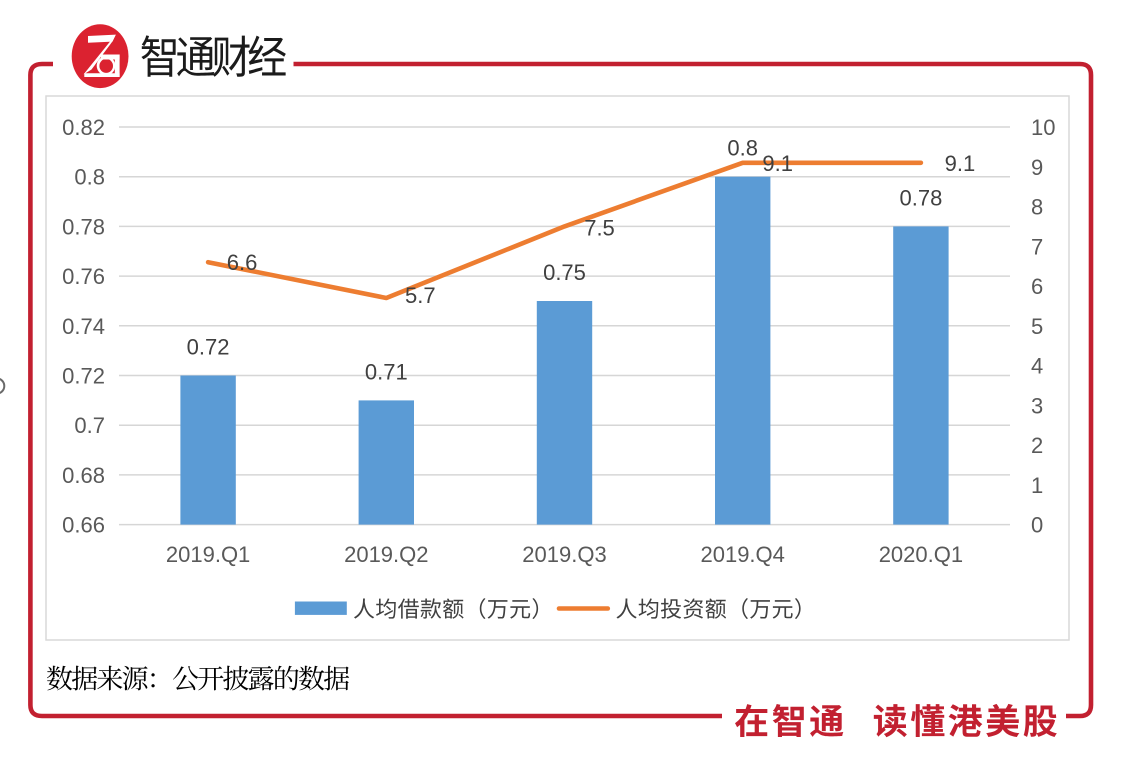  I want to click on svg-text: 2019.Q1, so click(208, 554).